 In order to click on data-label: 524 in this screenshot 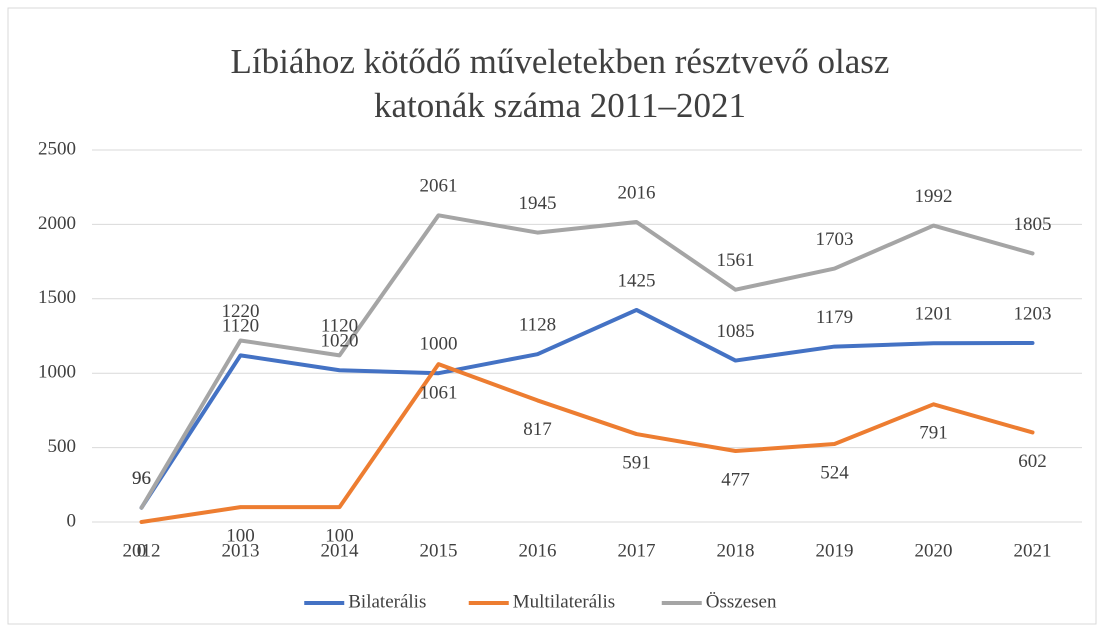, I will do `click(834, 472)`.